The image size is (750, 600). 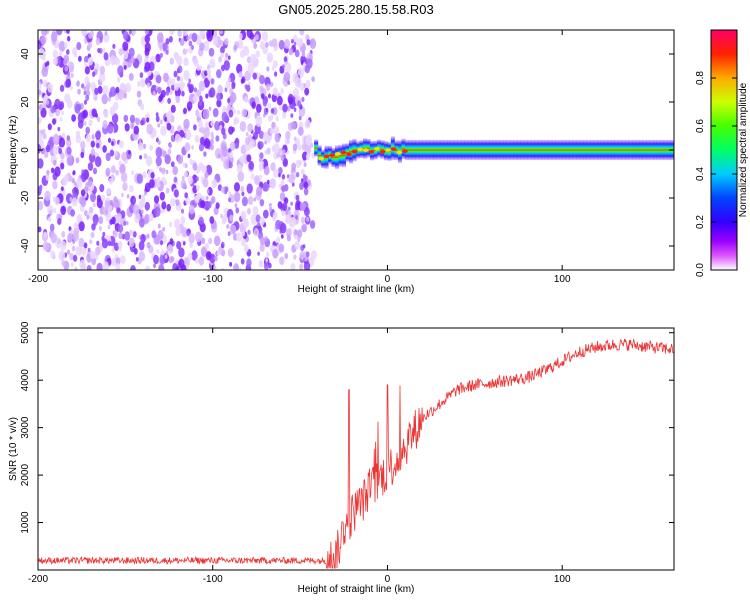 What do you see at coordinates (25, 380) in the screenshot?
I see `y-tick-label: 4000` at bounding box center [25, 380].